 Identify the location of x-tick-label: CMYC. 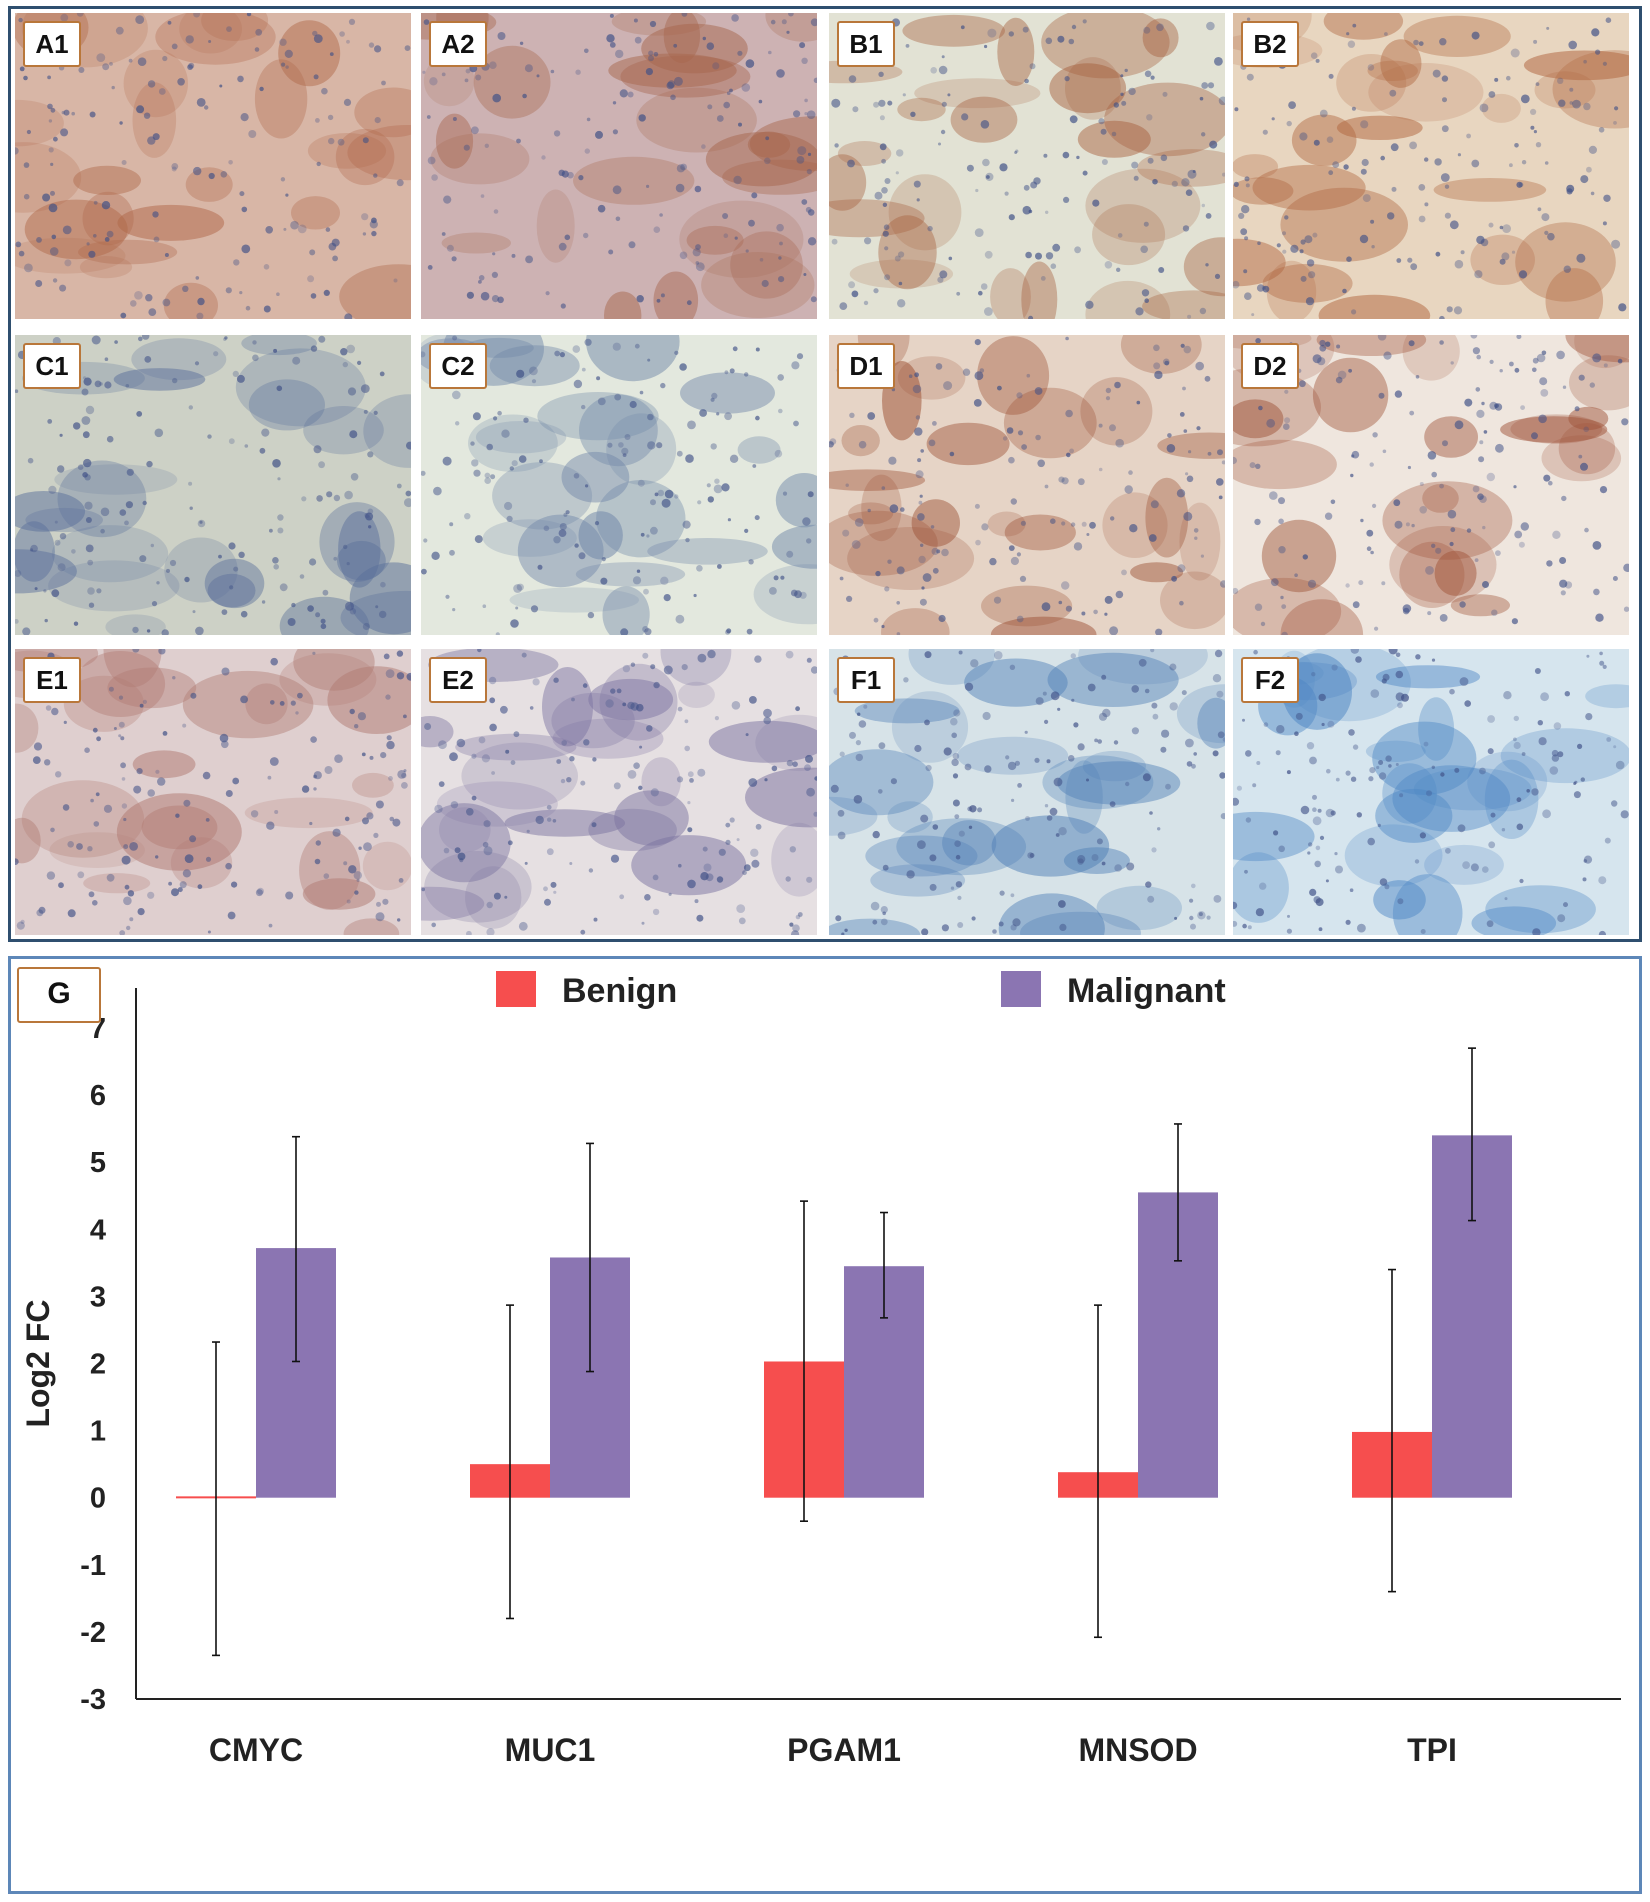
(256, 1750).